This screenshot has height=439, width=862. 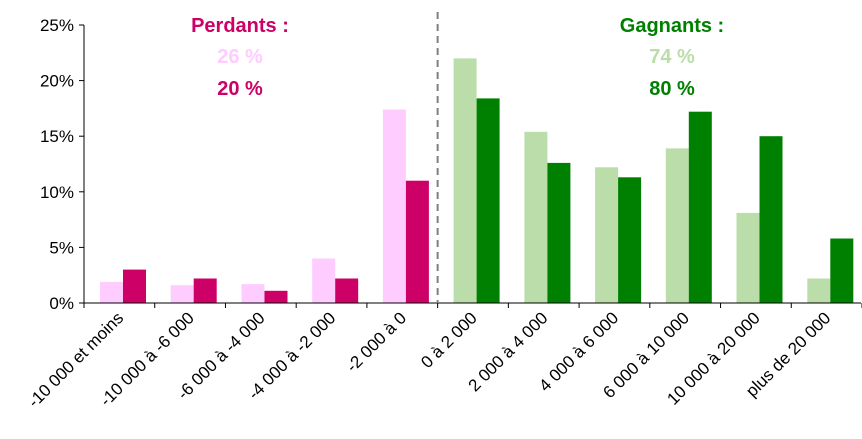 I want to click on losers-share-2: 20 %, so click(x=240, y=89).